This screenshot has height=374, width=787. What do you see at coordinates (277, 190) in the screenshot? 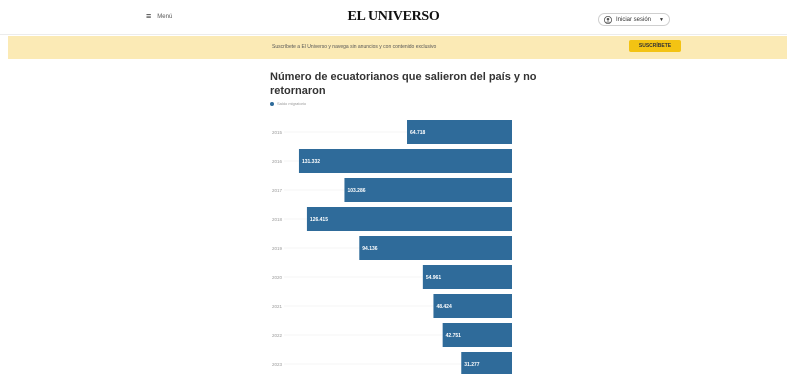
I see `y-tick-label: 2017` at bounding box center [277, 190].